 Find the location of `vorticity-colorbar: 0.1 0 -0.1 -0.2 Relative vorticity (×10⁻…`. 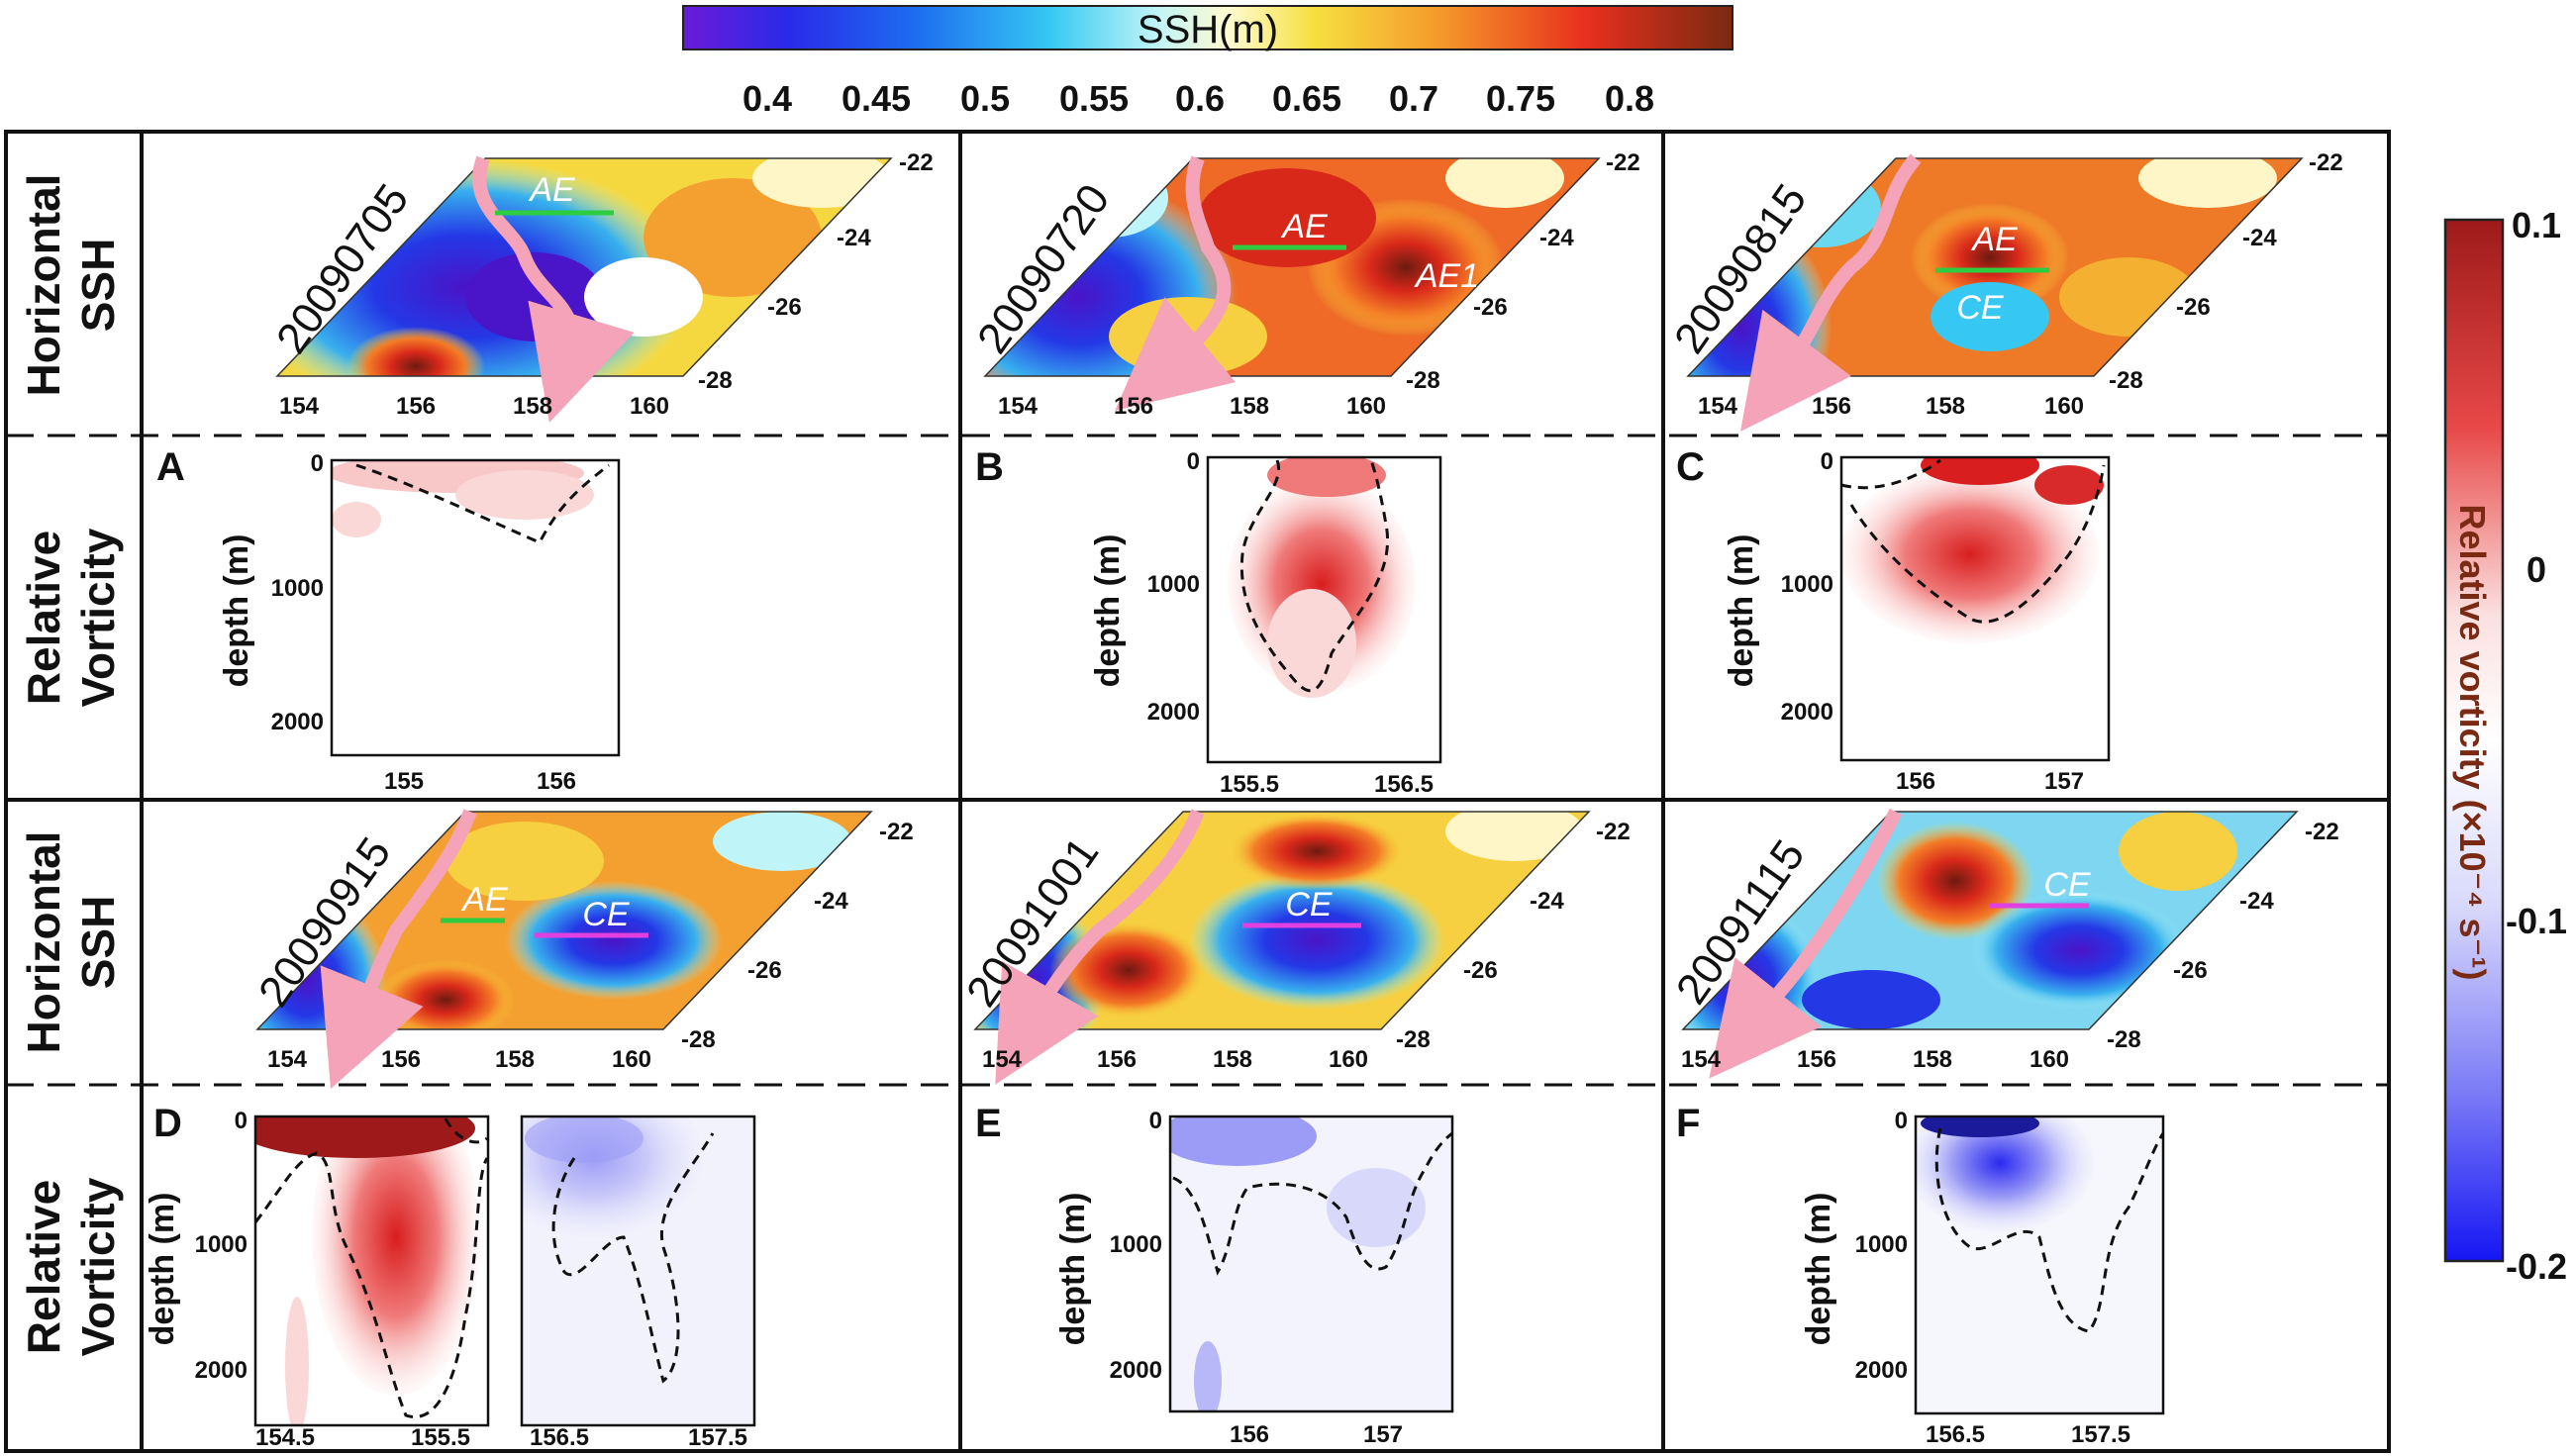

vorticity-colorbar: 0.1 0 -0.1 -0.2 Relative vorticity (×10⁻… is located at coordinates (2505, 746).